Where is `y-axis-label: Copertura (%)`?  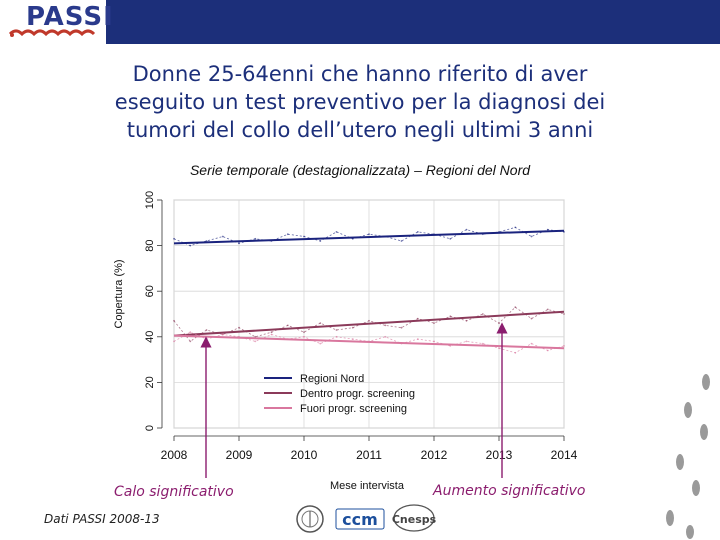
y-axis-label: Copertura (%) is located at coordinates (119, 293).